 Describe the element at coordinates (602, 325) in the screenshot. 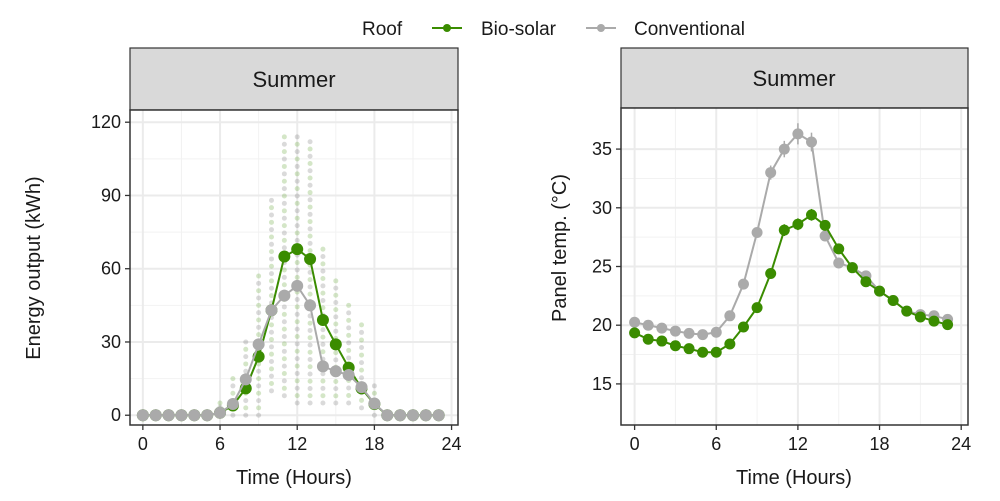

I see `y-tick-label: 20` at that location.